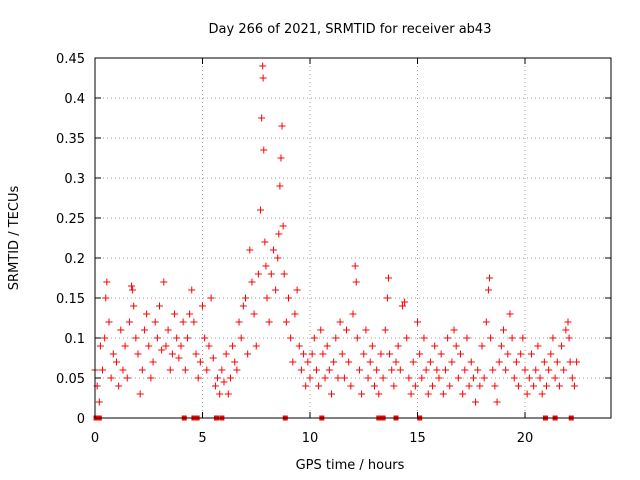 This screenshot has height=480, width=640. Describe the element at coordinates (525, 438) in the screenshot. I see `x-tick-label: 20` at that location.